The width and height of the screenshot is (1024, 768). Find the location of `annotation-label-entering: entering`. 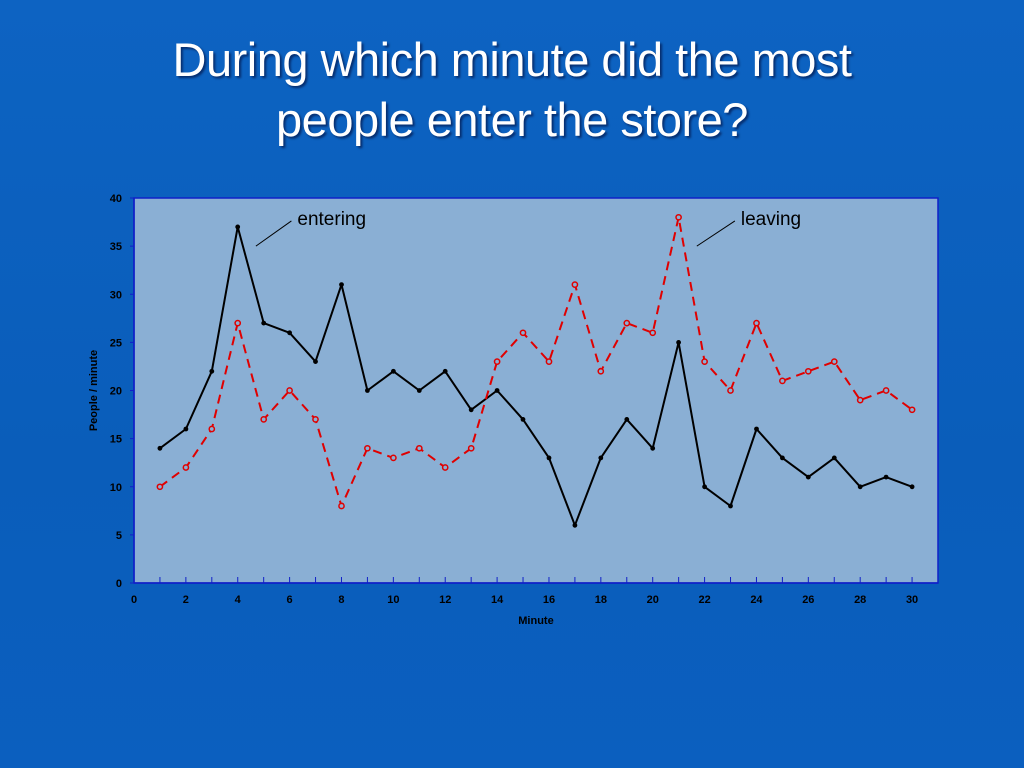

annotation-label-entering: entering is located at coordinates (331, 219).